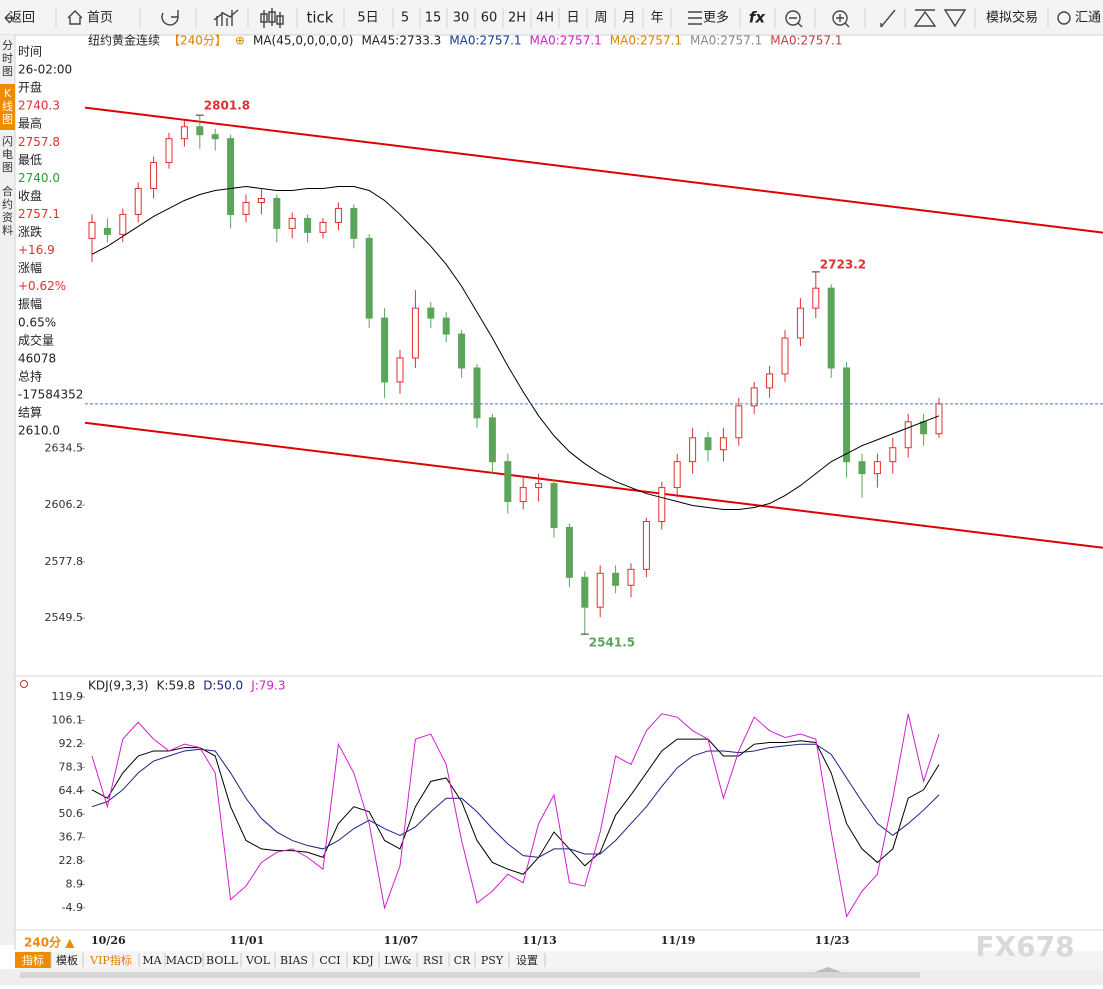 The width and height of the screenshot is (1103, 989). Describe the element at coordinates (49, 942) in the screenshot. I see `period-button: 240分 ▲` at that location.